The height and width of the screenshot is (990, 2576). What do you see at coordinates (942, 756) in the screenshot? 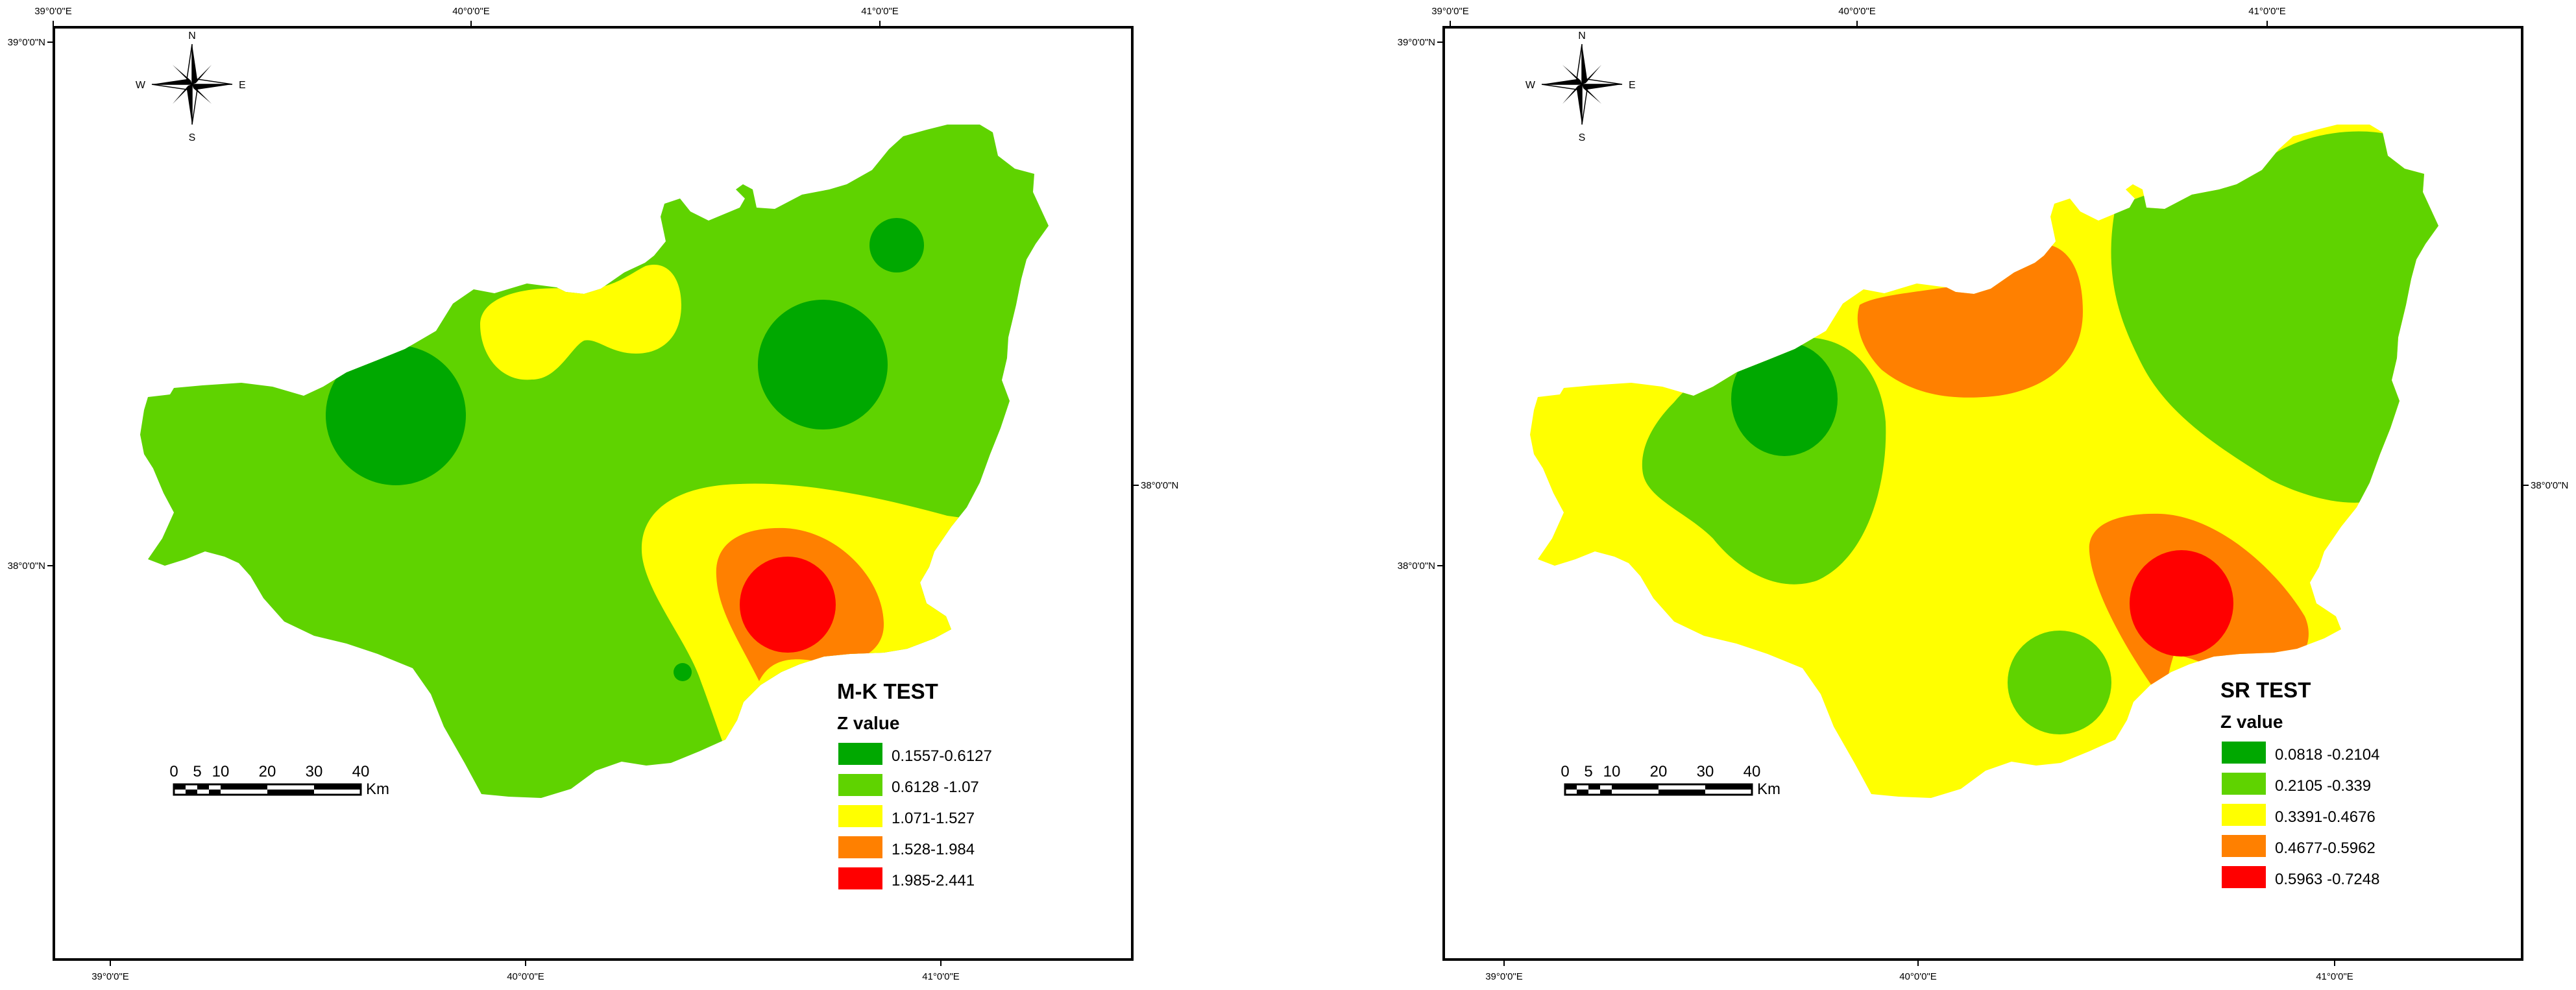
I see `legend-label: 0.1557-0.6127` at bounding box center [942, 756].